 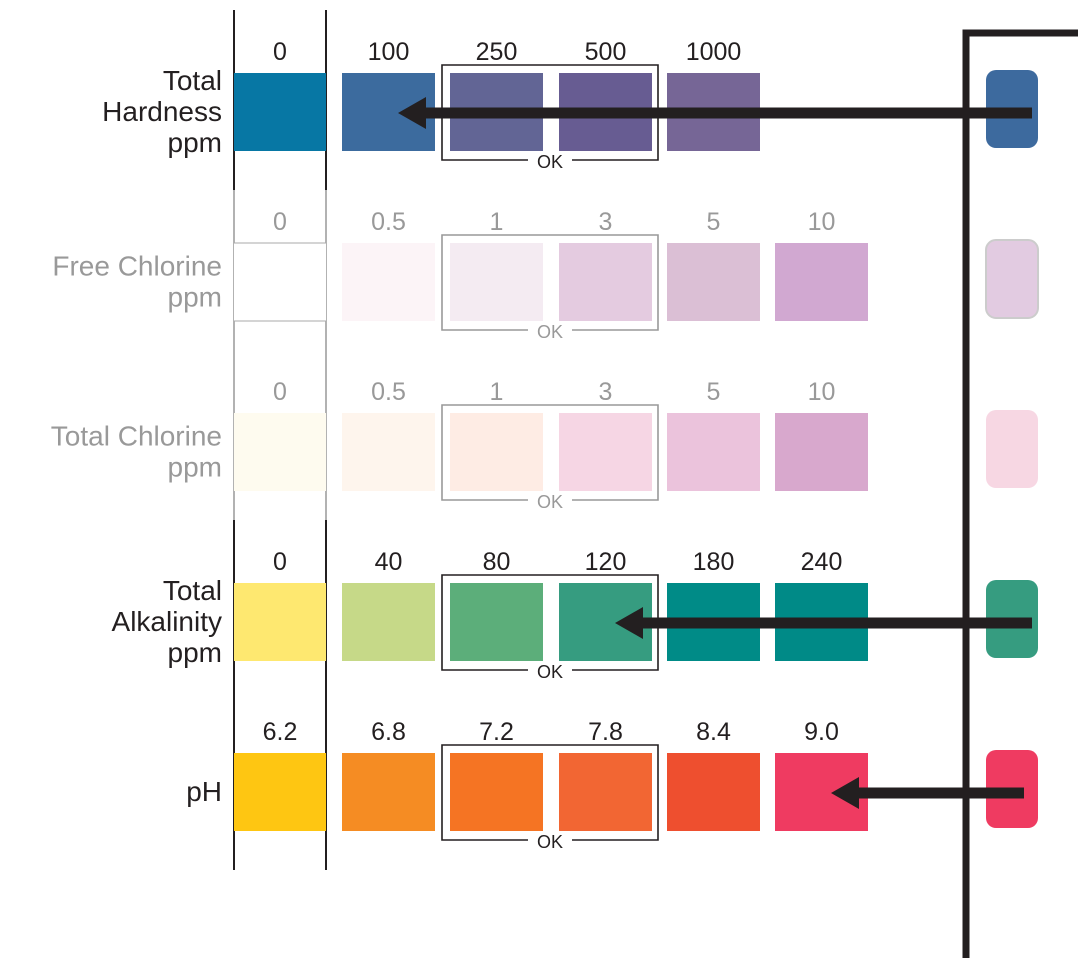 I want to click on scale-value-label: 1000, so click(x=714, y=52).